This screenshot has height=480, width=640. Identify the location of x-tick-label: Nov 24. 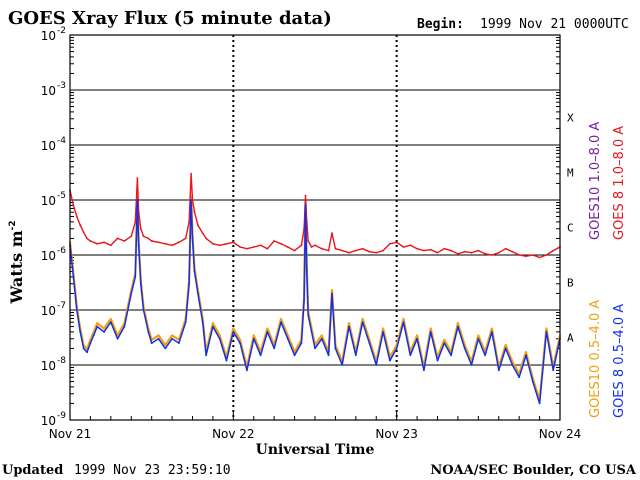
(560, 434).